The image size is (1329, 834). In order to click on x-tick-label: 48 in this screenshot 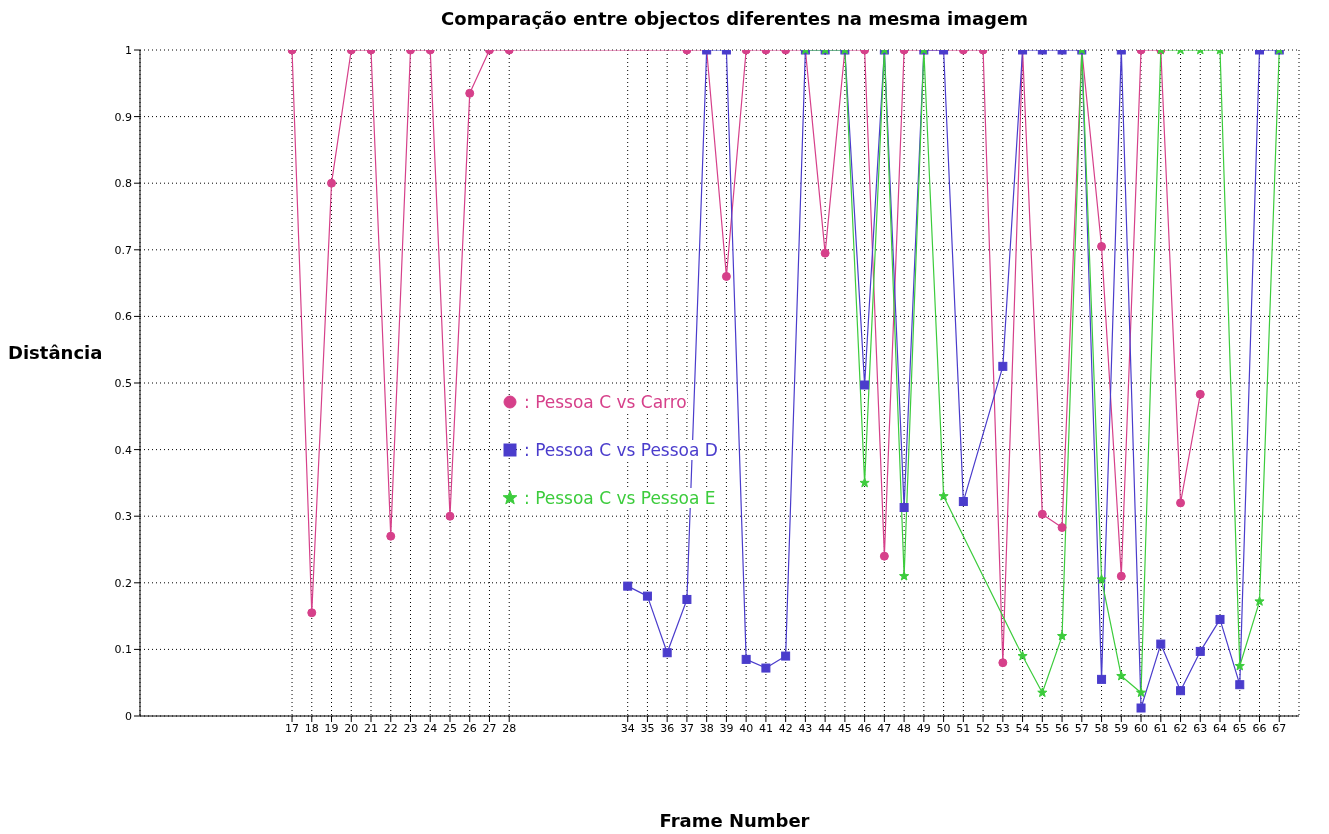, I will do `click(904, 728)`.